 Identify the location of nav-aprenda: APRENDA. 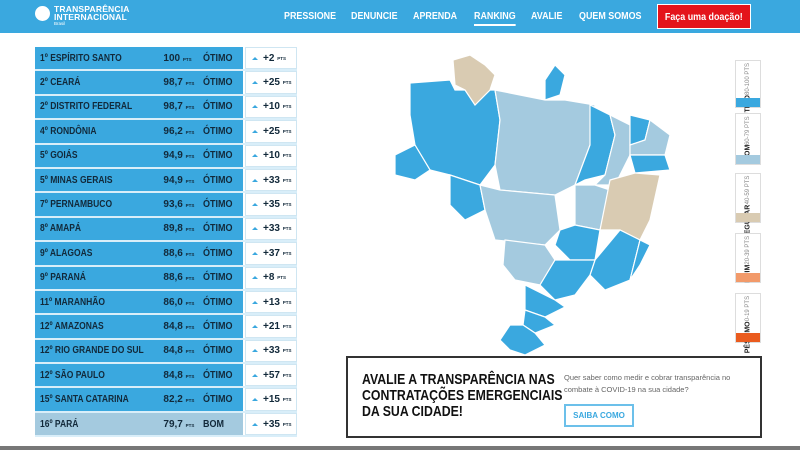
(435, 16).